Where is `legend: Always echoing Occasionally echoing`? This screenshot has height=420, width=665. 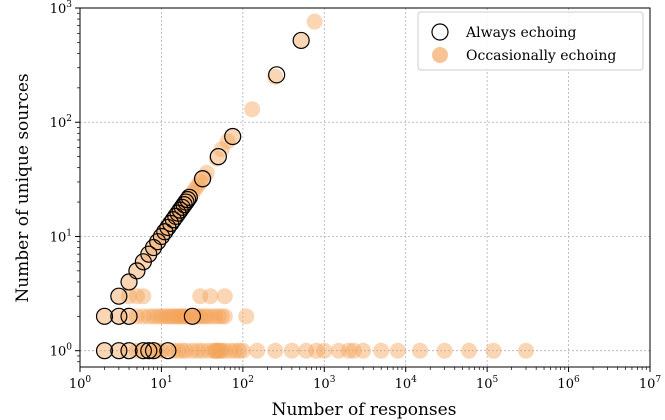
legend: Always echoing Occasionally echoing is located at coordinates (530, 41).